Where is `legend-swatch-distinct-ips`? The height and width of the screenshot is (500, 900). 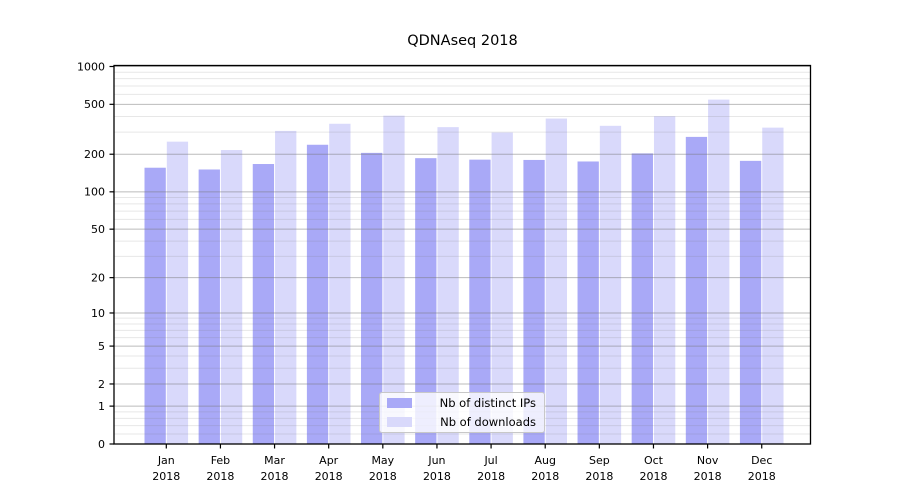
legend-swatch-distinct-ips is located at coordinates (399, 403).